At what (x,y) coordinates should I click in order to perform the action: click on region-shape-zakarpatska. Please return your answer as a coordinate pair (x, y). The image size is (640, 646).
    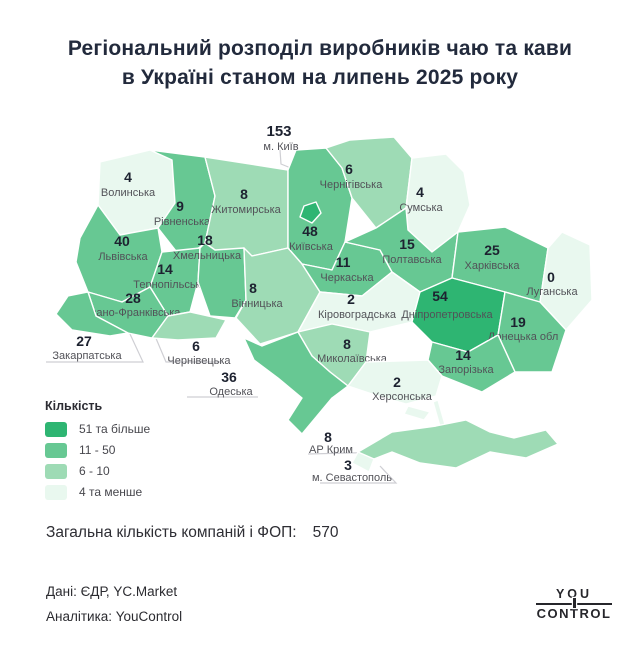
    Looking at the image, I should click on (92, 314).